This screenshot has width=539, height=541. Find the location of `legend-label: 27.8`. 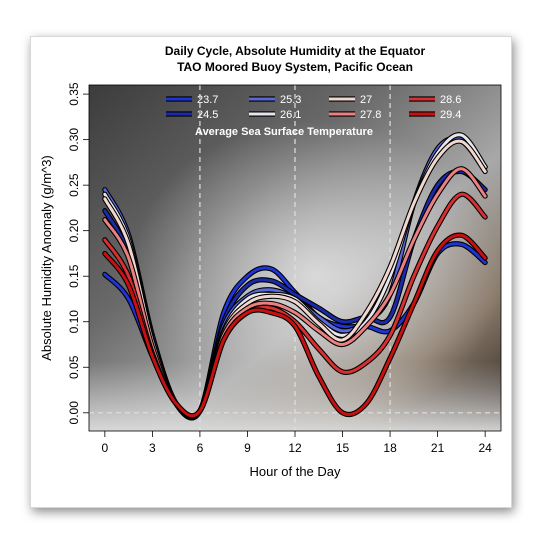

legend-label: 27.8 is located at coordinates (370, 115).